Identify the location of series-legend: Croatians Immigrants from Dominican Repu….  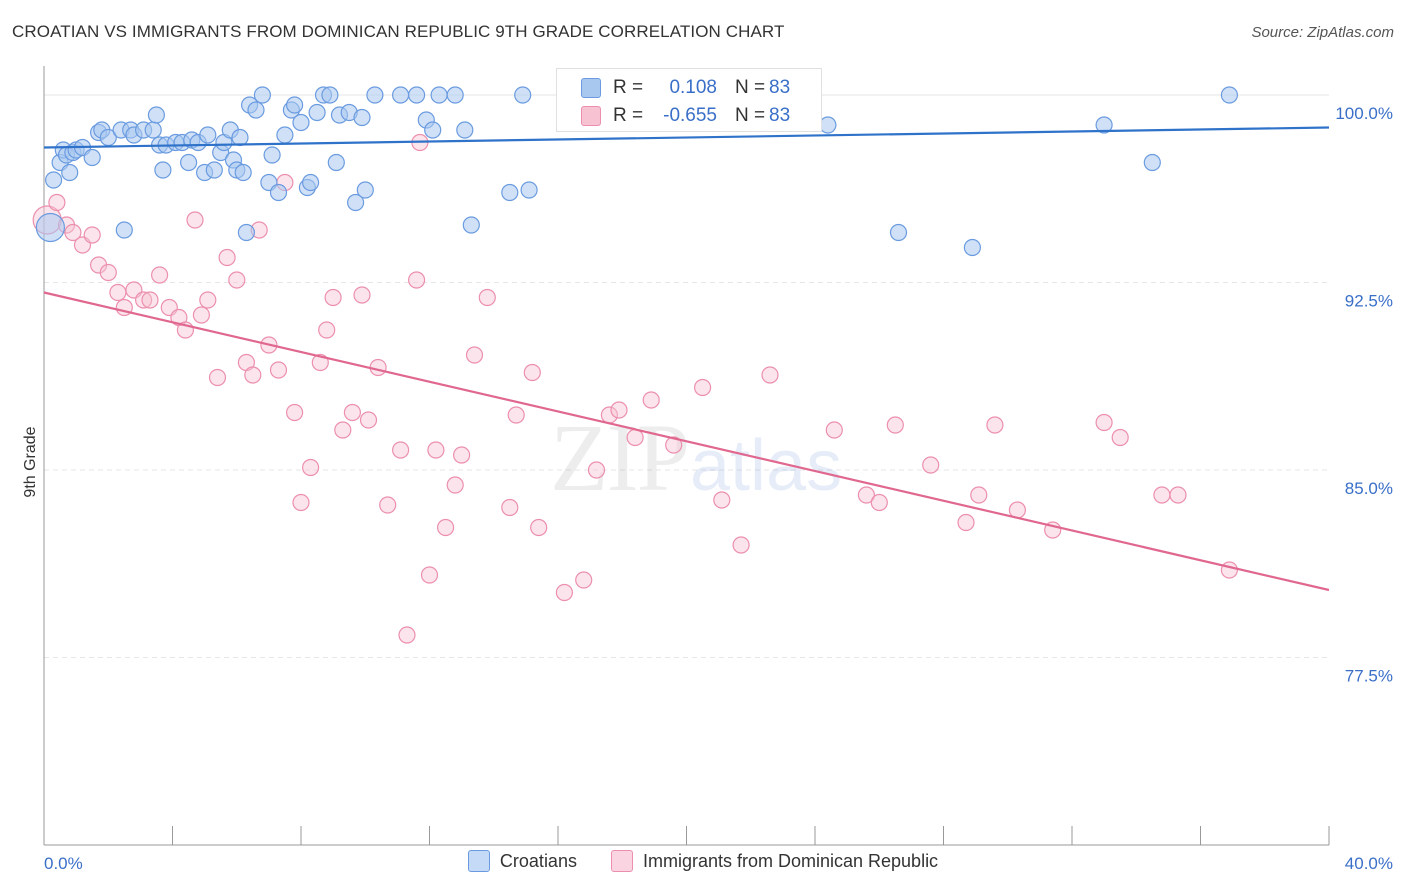
(703, 861).